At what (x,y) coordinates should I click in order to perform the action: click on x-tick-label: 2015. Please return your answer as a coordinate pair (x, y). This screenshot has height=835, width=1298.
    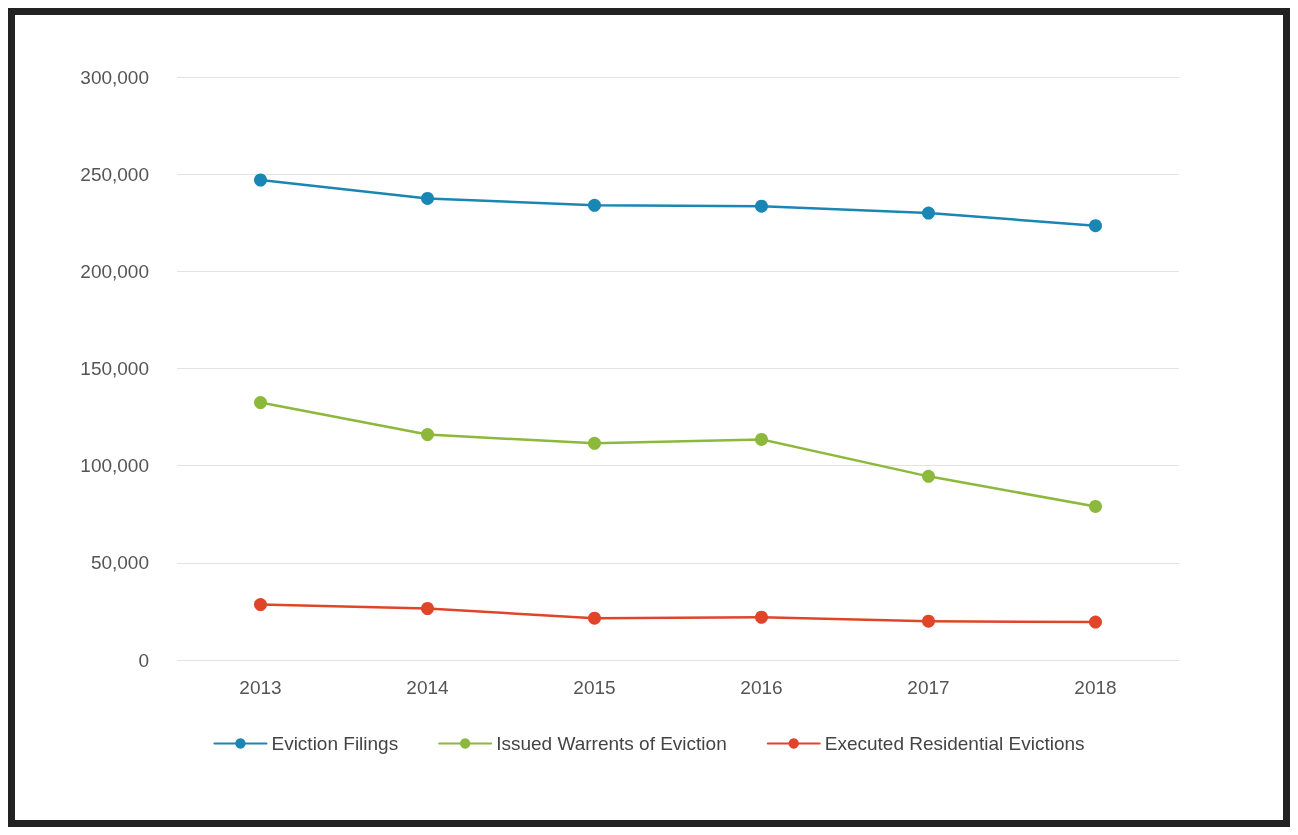
    Looking at the image, I should click on (594, 687).